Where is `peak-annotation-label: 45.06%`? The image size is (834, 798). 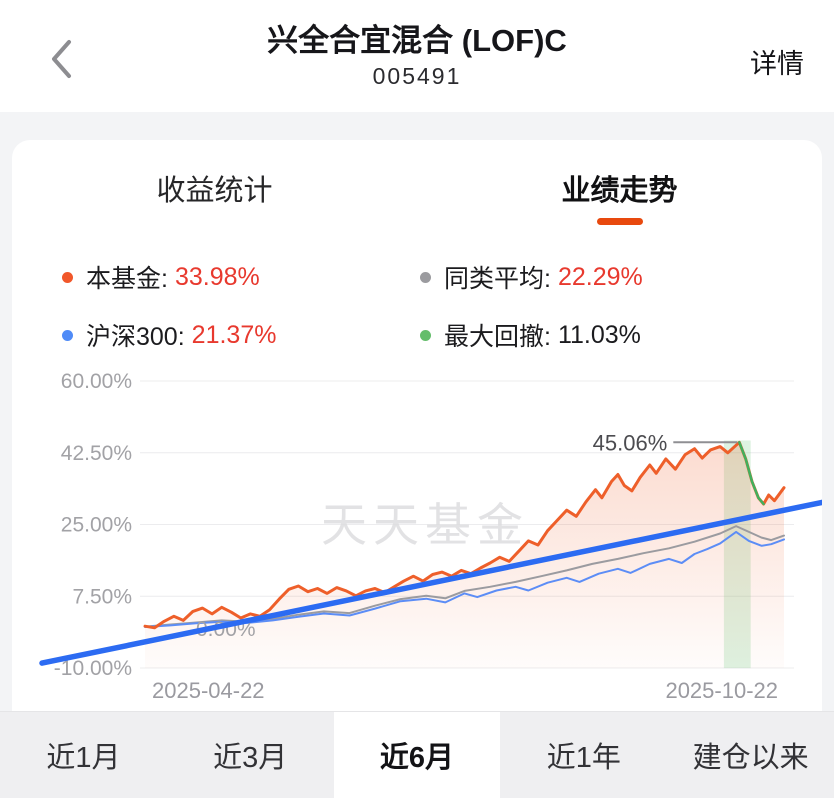 peak-annotation-label: 45.06% is located at coordinates (630, 442).